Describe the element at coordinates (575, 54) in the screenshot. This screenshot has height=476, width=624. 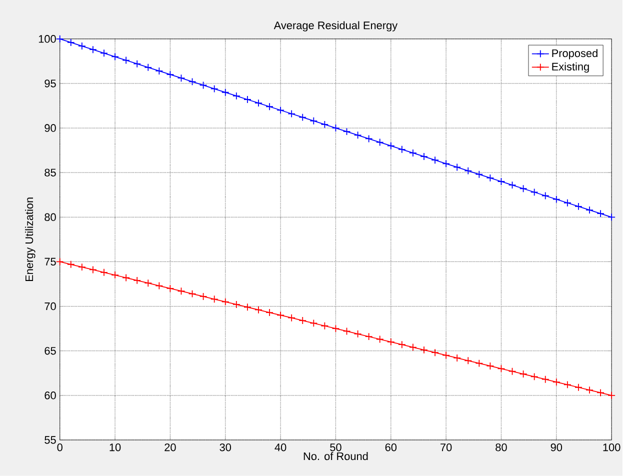
I see `legend-label: Proposed` at that location.